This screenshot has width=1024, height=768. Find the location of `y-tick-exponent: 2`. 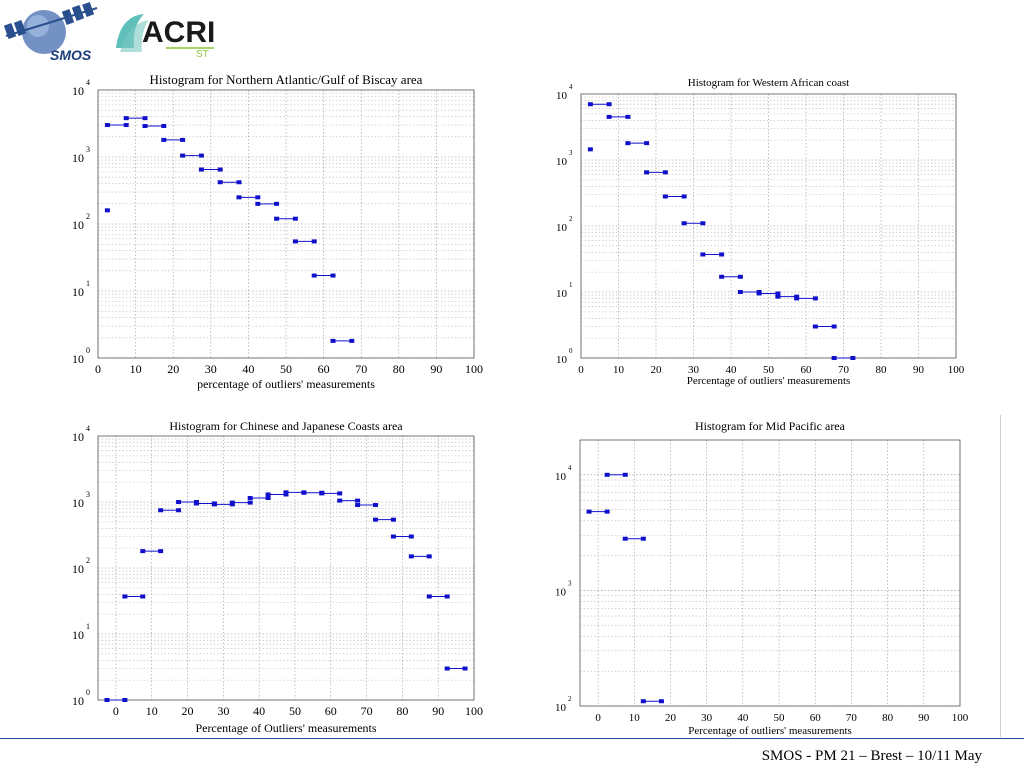

y-tick-exponent: 2 is located at coordinates (571, 219).